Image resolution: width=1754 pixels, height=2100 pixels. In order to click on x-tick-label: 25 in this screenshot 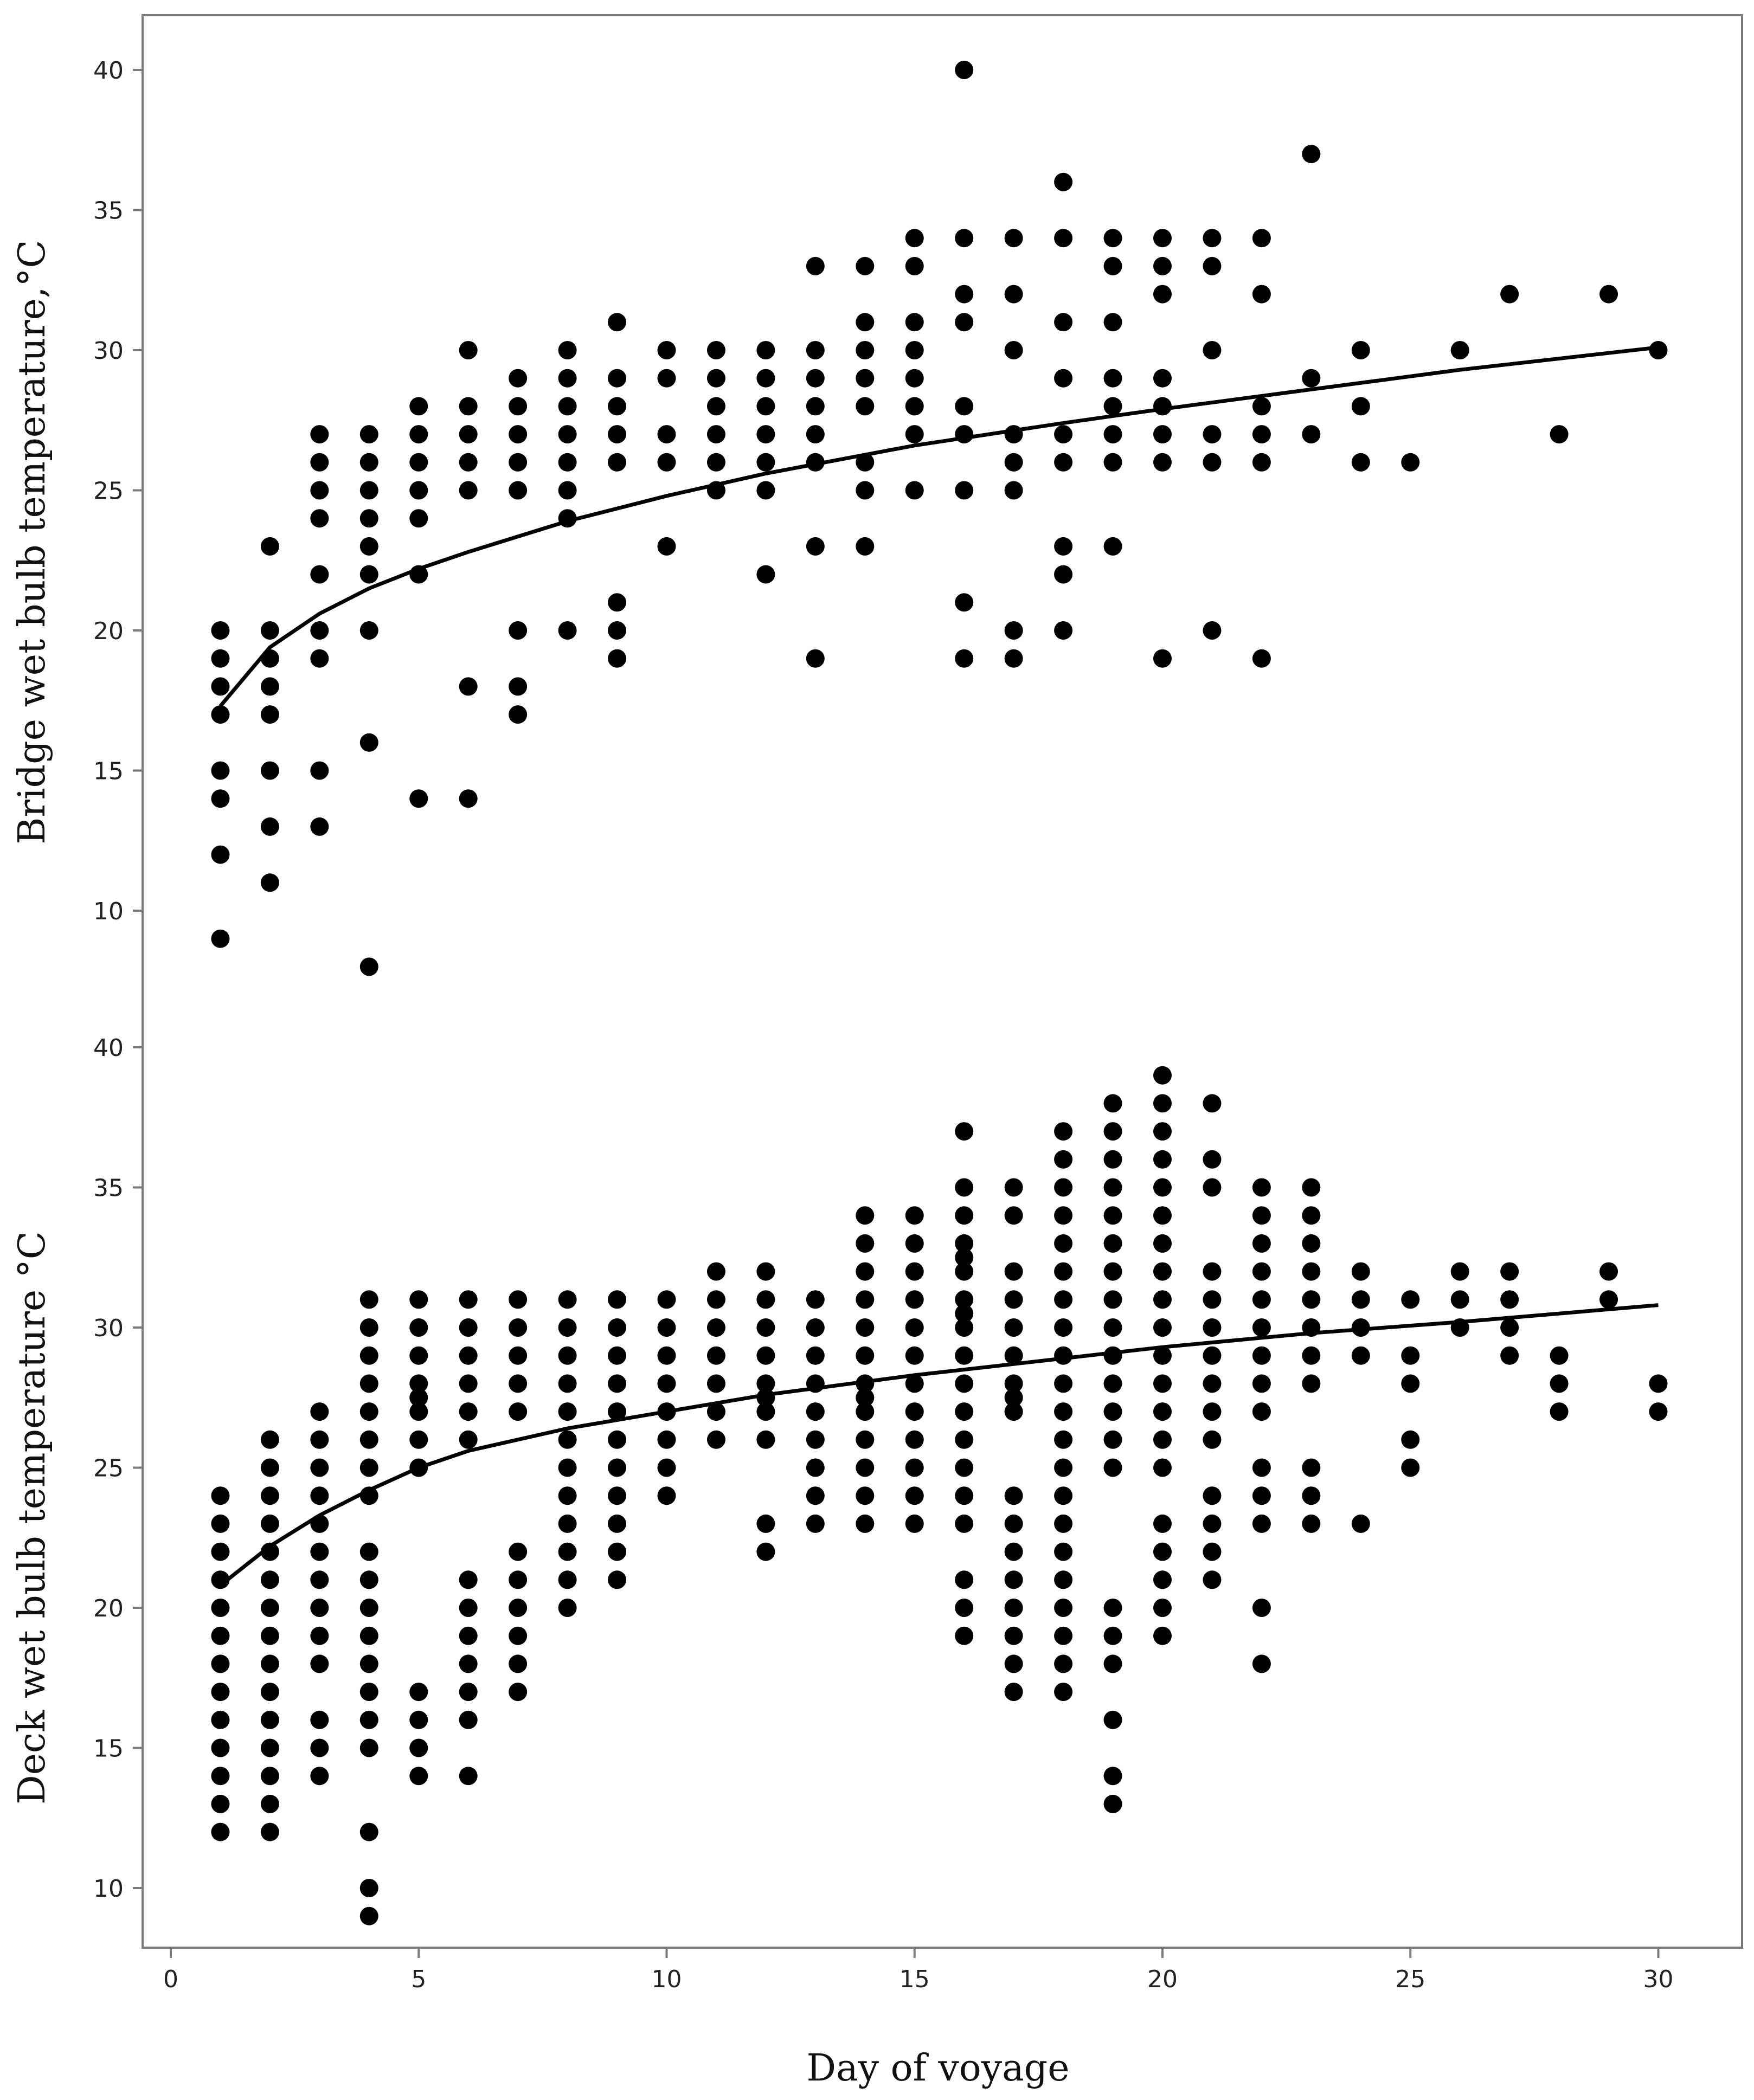, I will do `click(1410, 1979)`.